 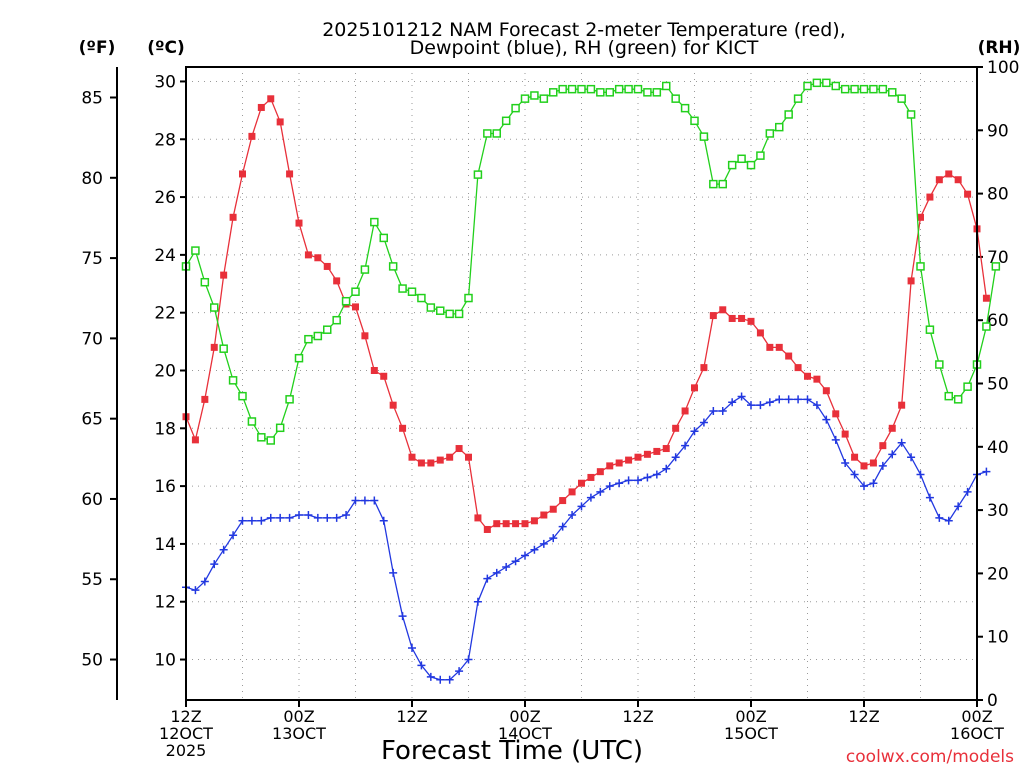 What do you see at coordinates (165, 487) in the screenshot?
I see `celsius-tick-label: 16` at bounding box center [165, 487].